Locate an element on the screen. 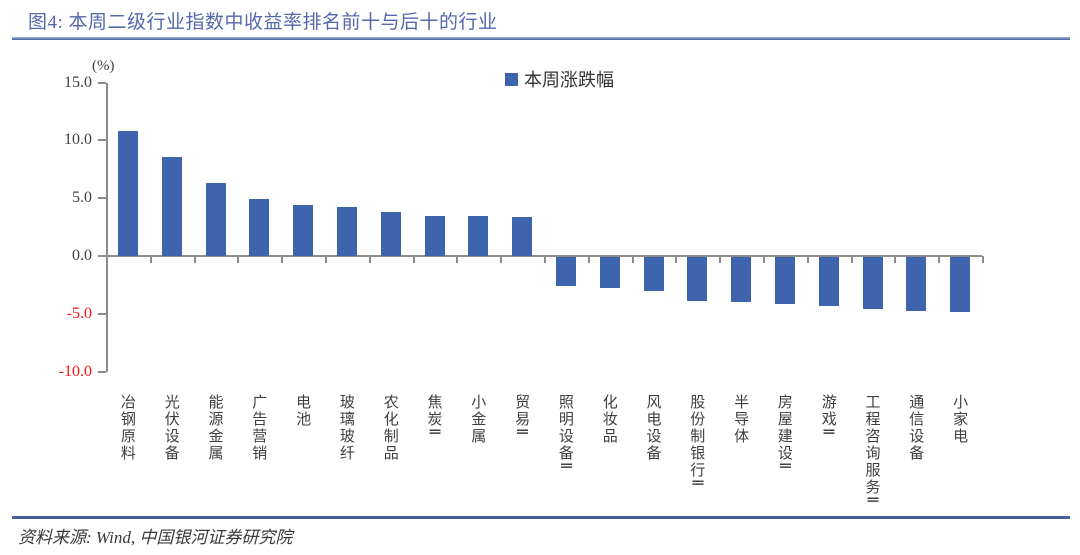  y-tick-label: 0.0 is located at coordinates (82, 255).